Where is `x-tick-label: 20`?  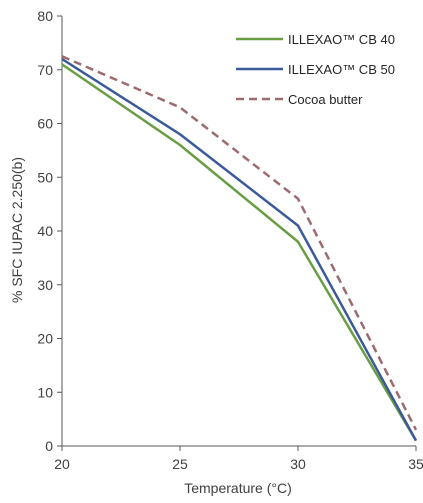
x-tick-label: 20 is located at coordinates (62, 464).